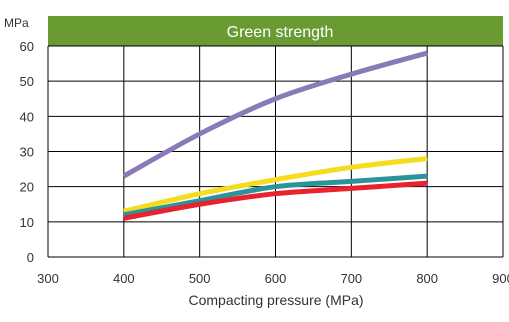 This screenshot has height=322, width=509. What do you see at coordinates (276, 278) in the screenshot?
I see `x-tick-label: 600` at bounding box center [276, 278].